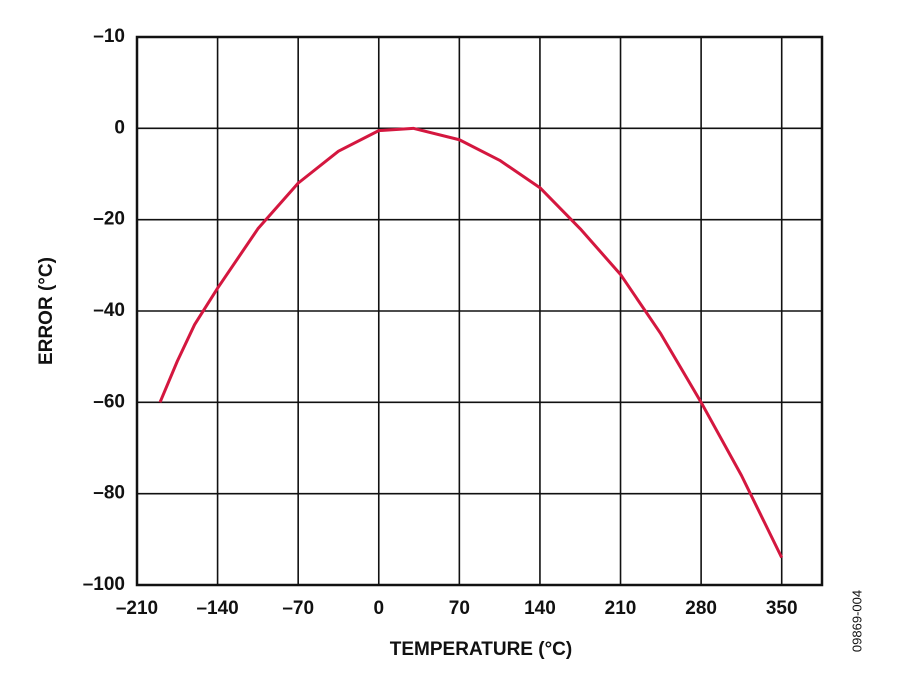 The image size is (900, 694). I want to click on y-tick-label: –80, so click(109, 493).